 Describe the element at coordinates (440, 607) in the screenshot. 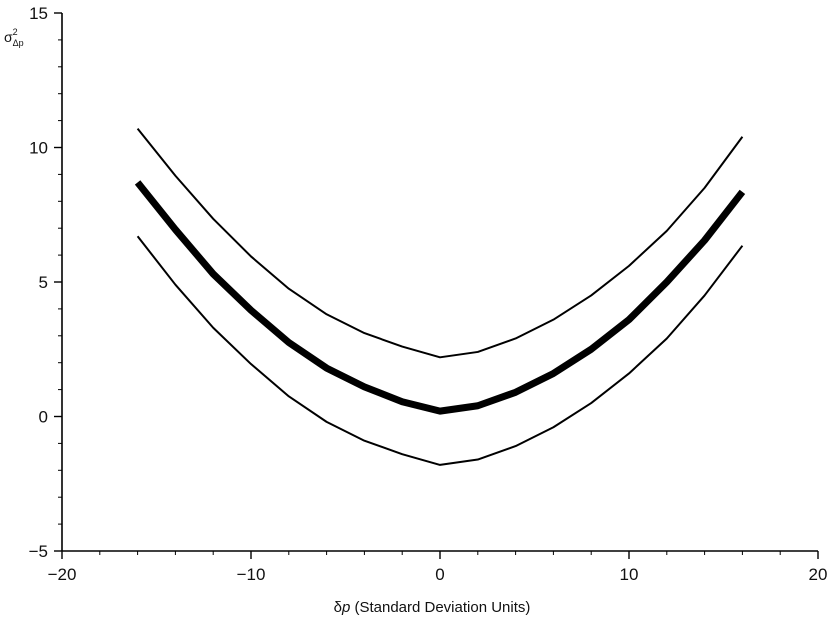

I see `x-axis-title-rest: (Standard Deviation Units)` at that location.